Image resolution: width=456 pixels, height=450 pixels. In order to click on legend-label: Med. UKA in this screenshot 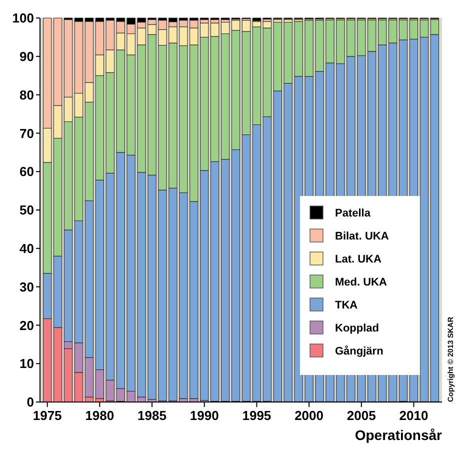, I will do `click(361, 282)`.